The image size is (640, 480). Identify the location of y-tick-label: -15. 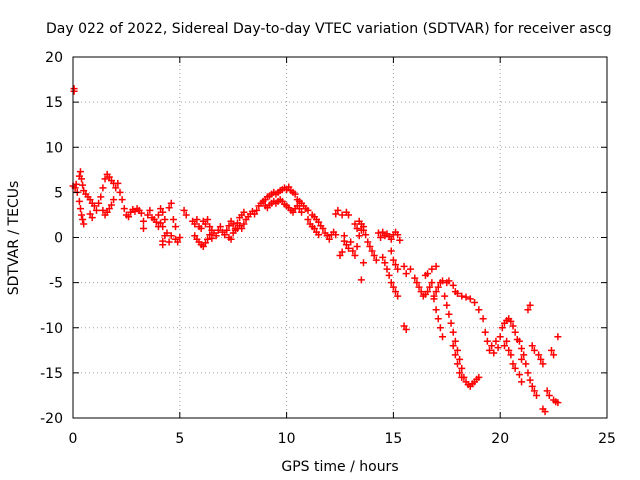
(51, 374).